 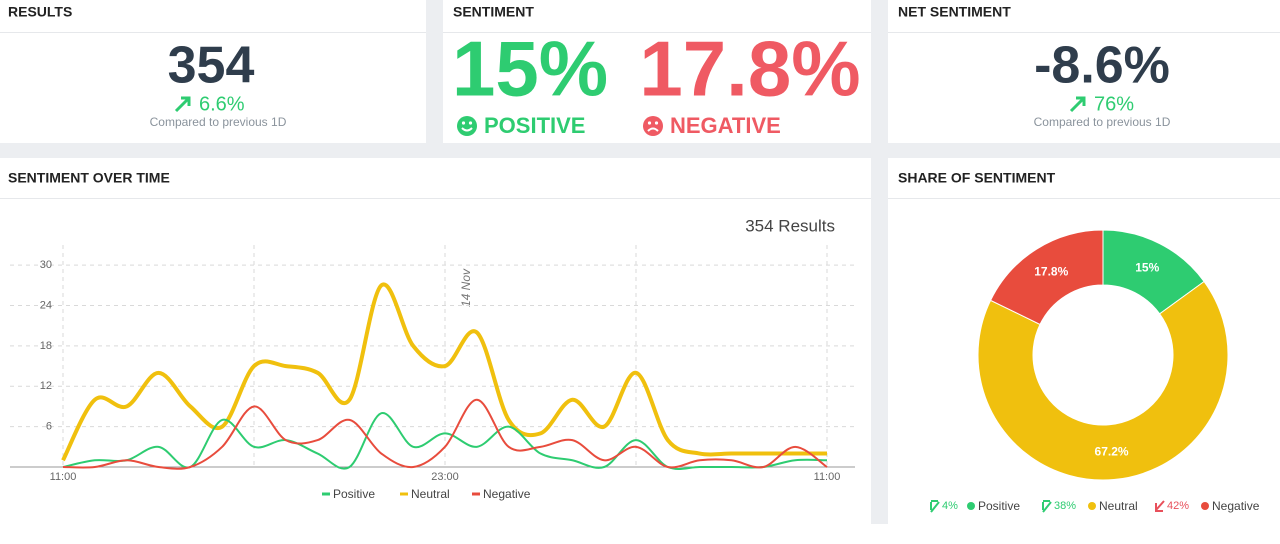 I want to click on kpi-value: -8.6%, so click(x=1102, y=66).